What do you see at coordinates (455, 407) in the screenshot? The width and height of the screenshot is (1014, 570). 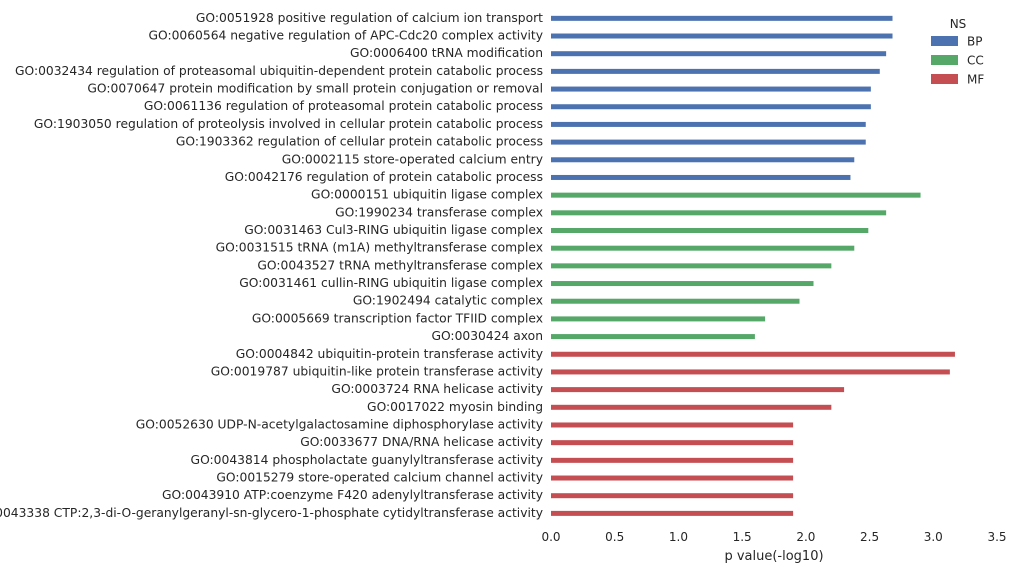 I see `category-label: GO:0017022 myosin binding` at bounding box center [455, 407].